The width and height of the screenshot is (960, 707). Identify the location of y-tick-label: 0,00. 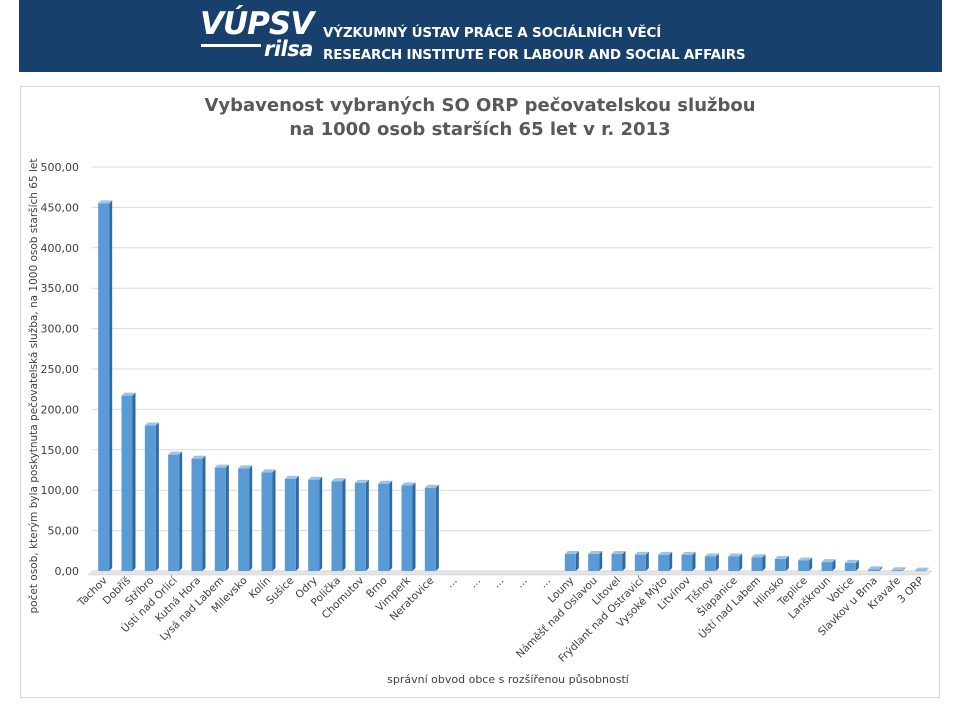
(67, 571).